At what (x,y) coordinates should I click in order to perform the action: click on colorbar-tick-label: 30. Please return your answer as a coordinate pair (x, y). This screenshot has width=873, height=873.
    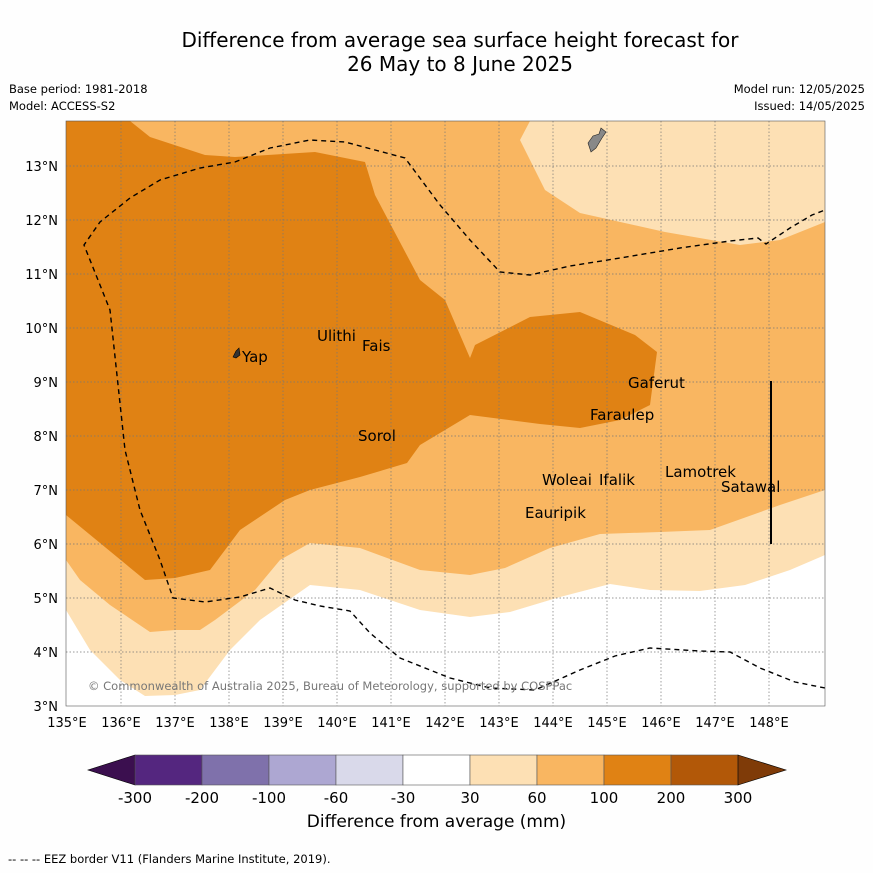
    Looking at the image, I should click on (469, 798).